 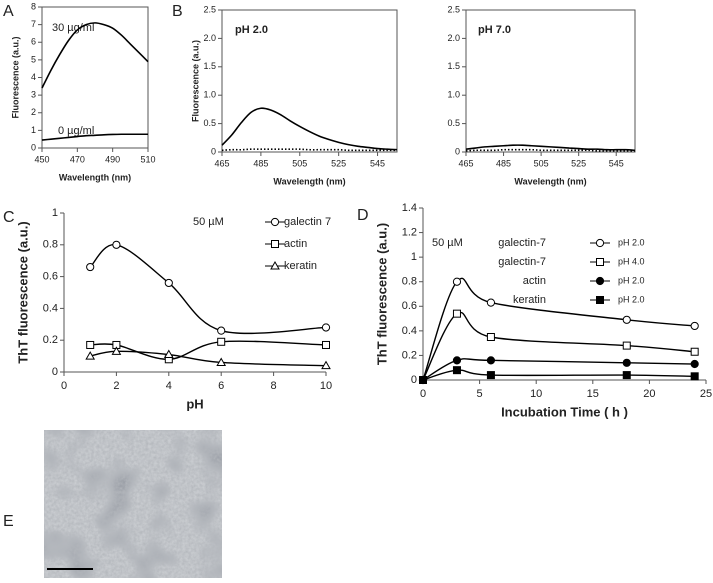 I want to click on y-tick-label: 0.8, so click(x=409, y=282).